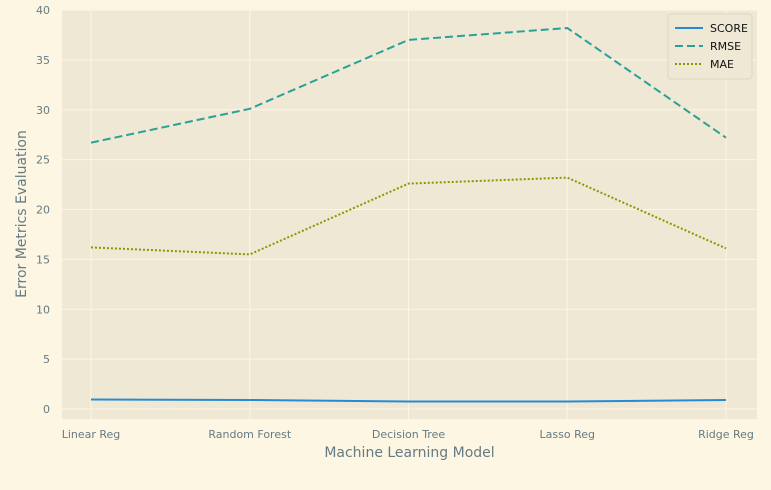  I want to click on legend-label-rmse: RMSE, so click(725, 46).